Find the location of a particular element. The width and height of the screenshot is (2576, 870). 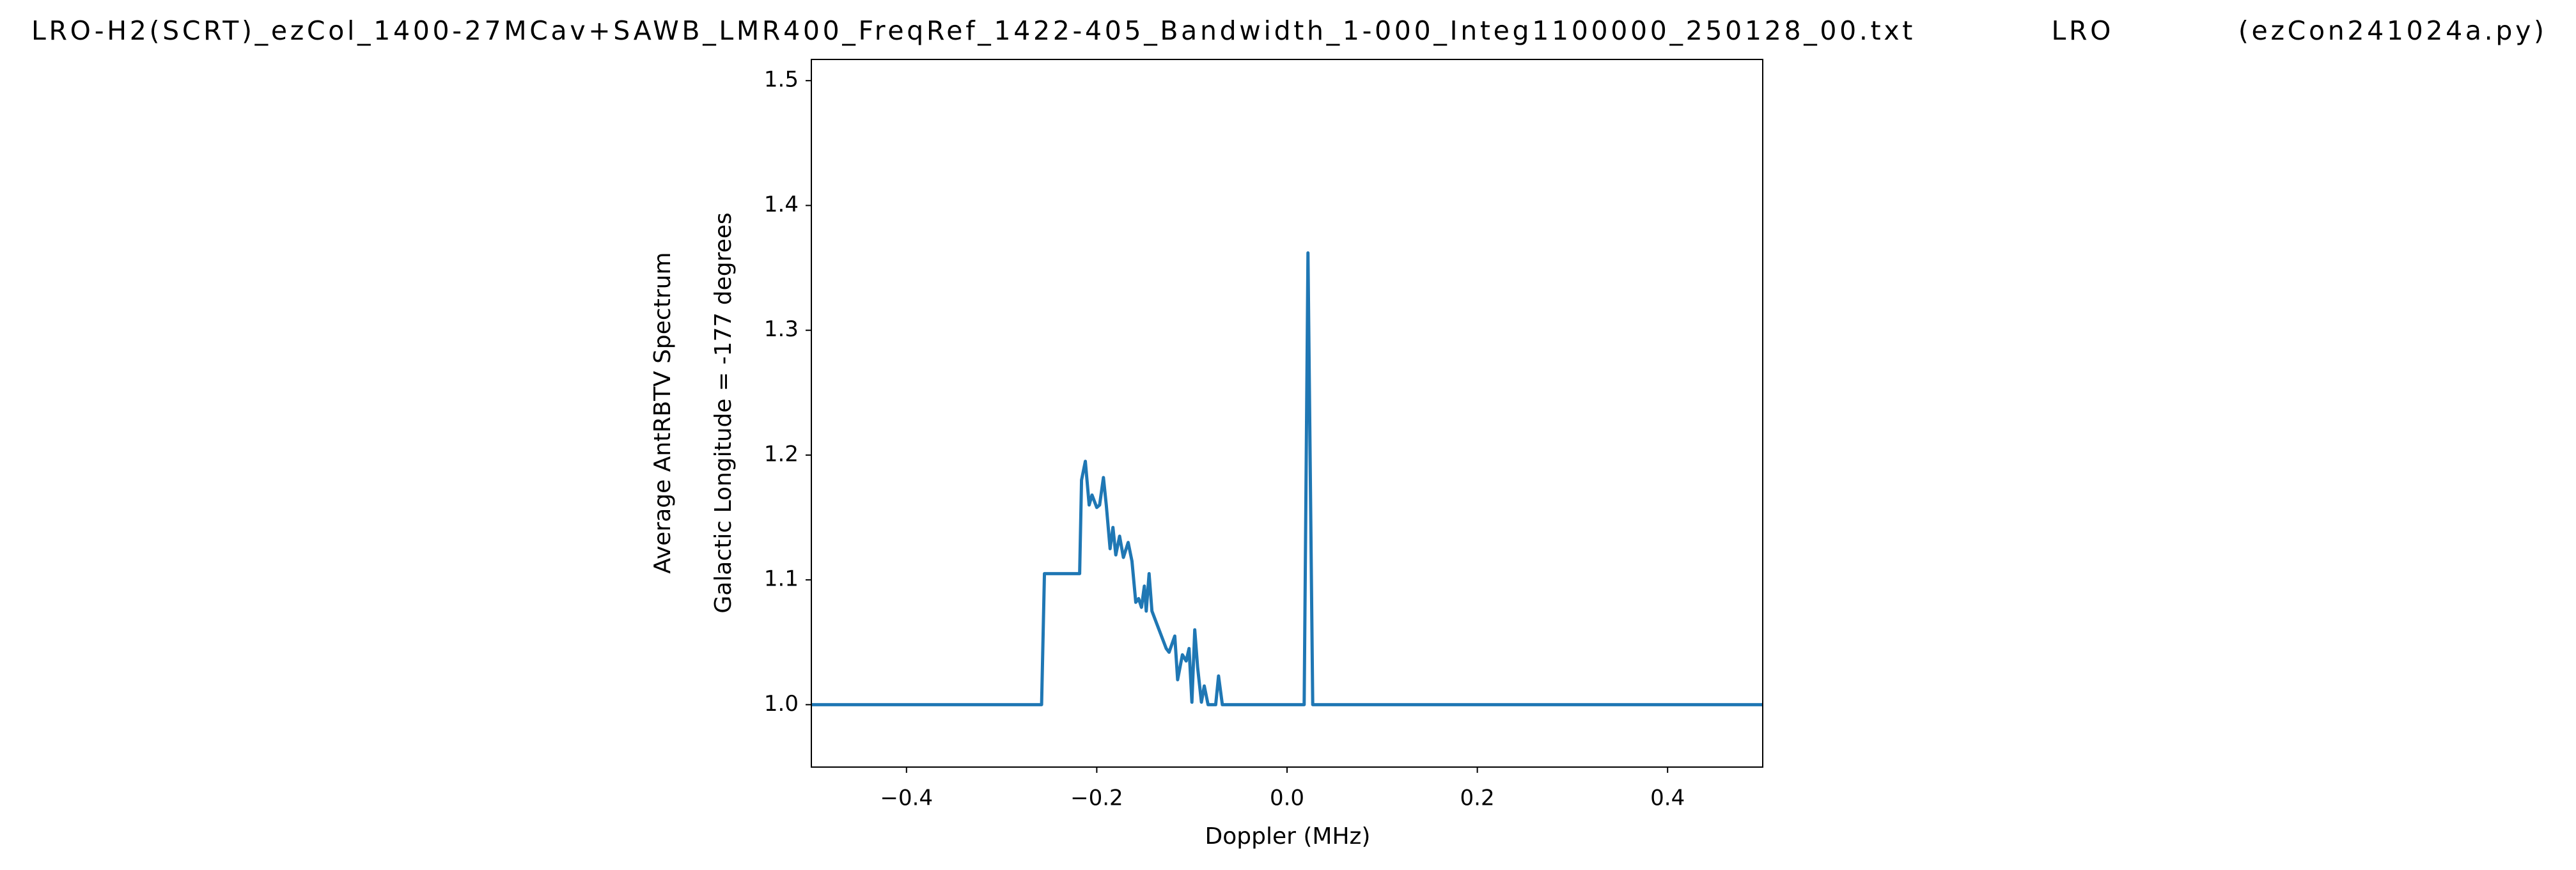

x-tick-label: −0.2 is located at coordinates (1096, 798).